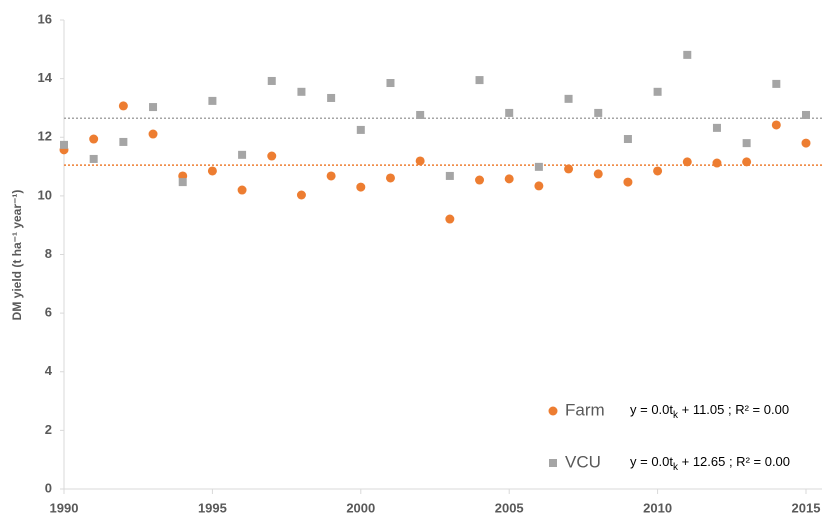  Describe the element at coordinates (45, 18) in the screenshot. I see `y-tick-label: 16` at that location.